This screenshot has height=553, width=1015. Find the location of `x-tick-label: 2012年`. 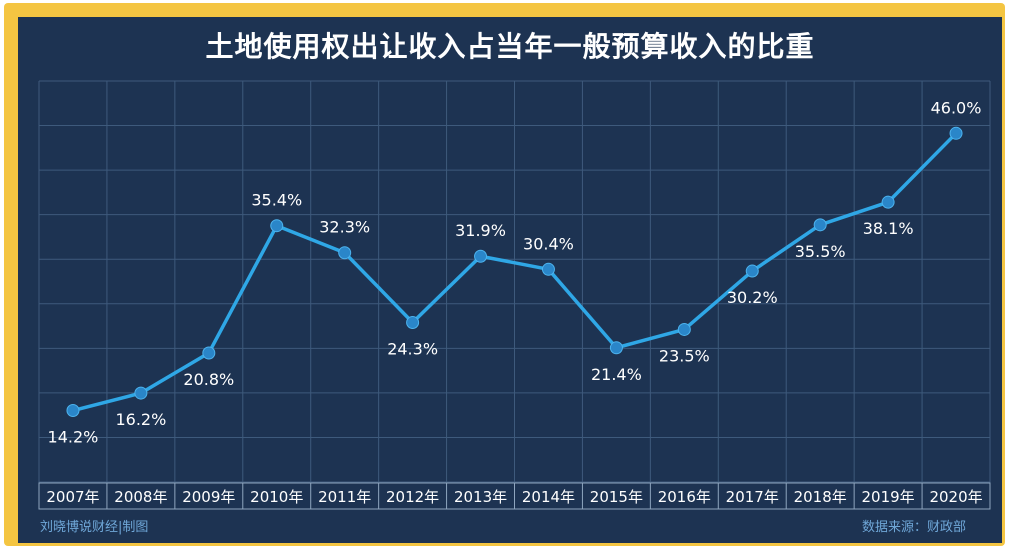

x-tick-label: 2012年 is located at coordinates (412, 497).